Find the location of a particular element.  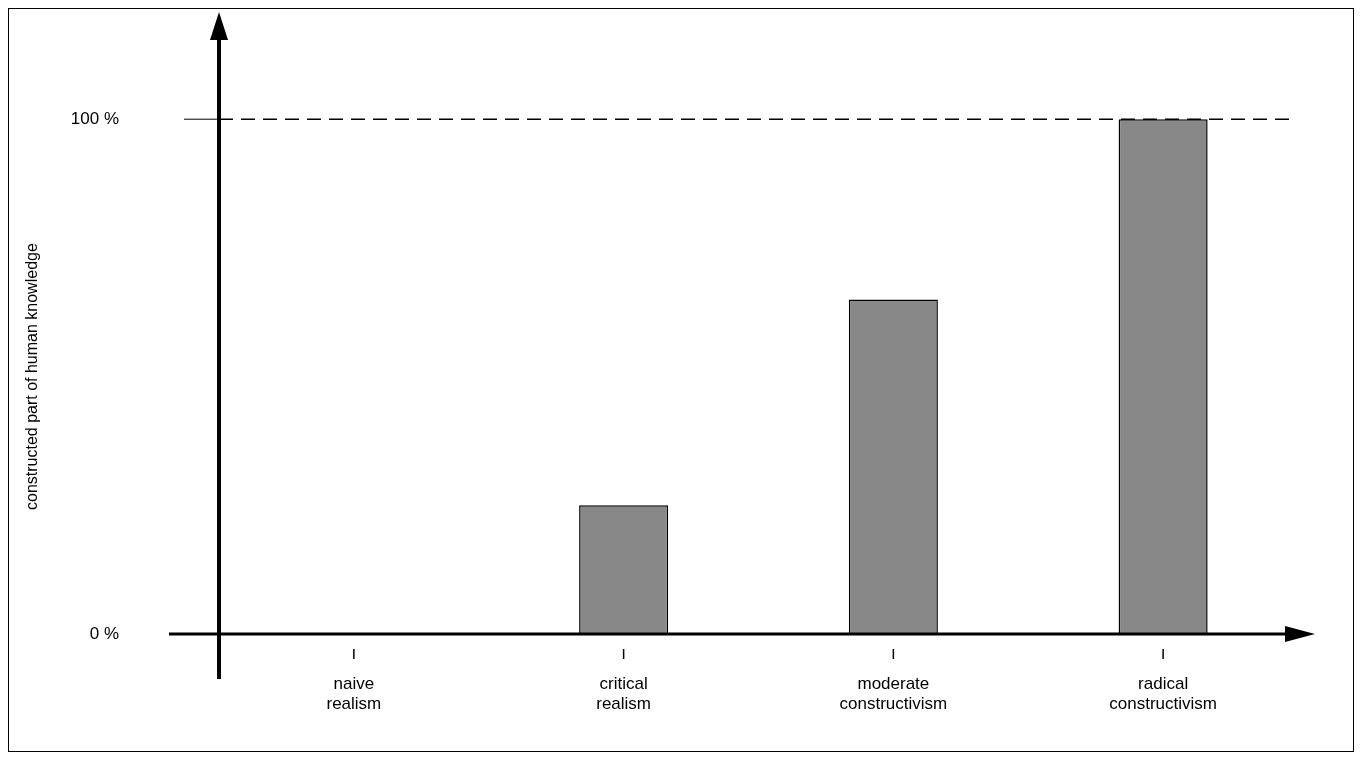

x-tick-label: radical constructivism is located at coordinates (1163, 693).